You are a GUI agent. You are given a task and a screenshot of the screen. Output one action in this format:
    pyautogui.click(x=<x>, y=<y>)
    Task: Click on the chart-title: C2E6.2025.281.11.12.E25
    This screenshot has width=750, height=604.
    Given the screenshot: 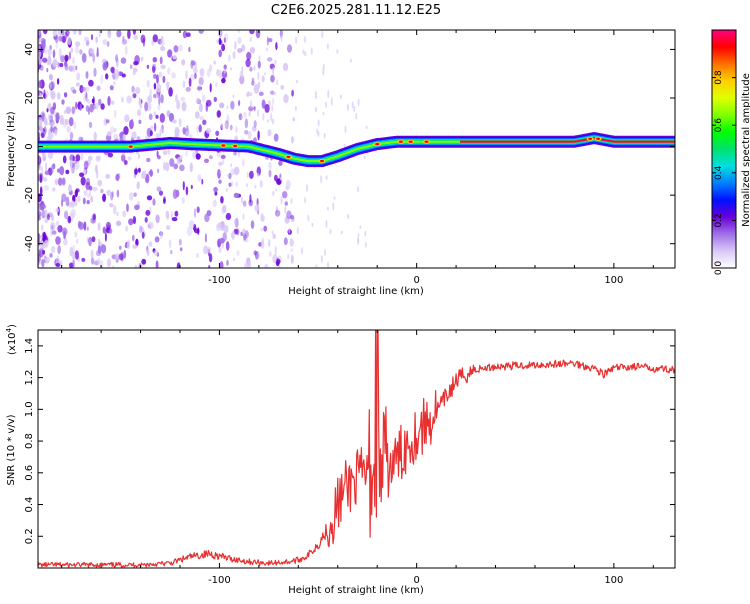 What is the action you would take?
    pyautogui.click(x=356, y=10)
    